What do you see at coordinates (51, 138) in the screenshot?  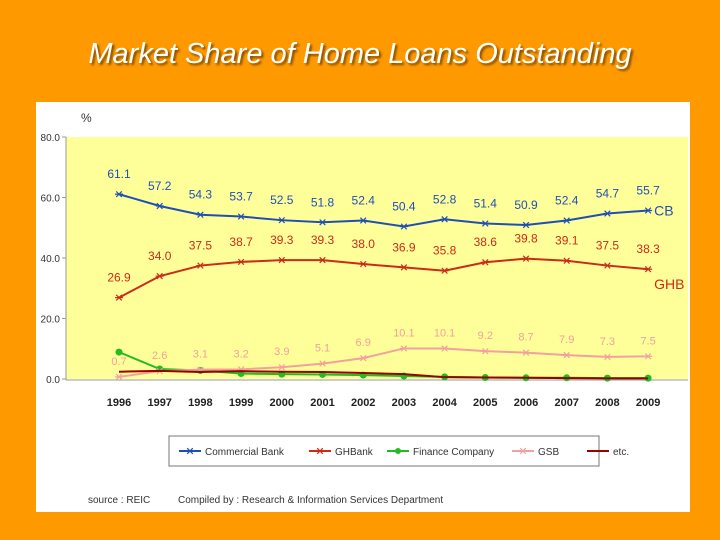 I see `y-tick-label: 80.0` at bounding box center [51, 138].